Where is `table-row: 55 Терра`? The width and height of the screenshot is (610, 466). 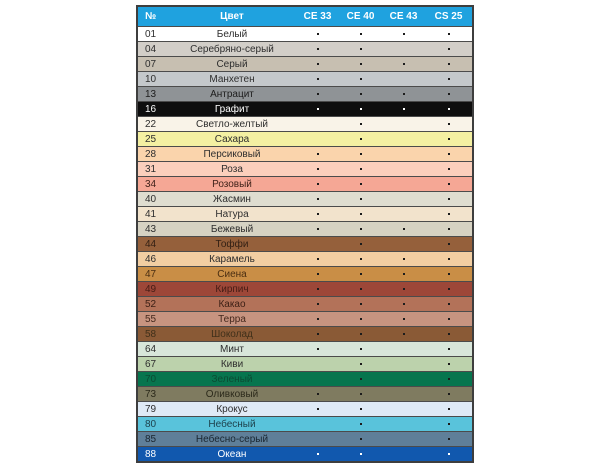 table-row: 55 Терра is located at coordinates (305, 318).